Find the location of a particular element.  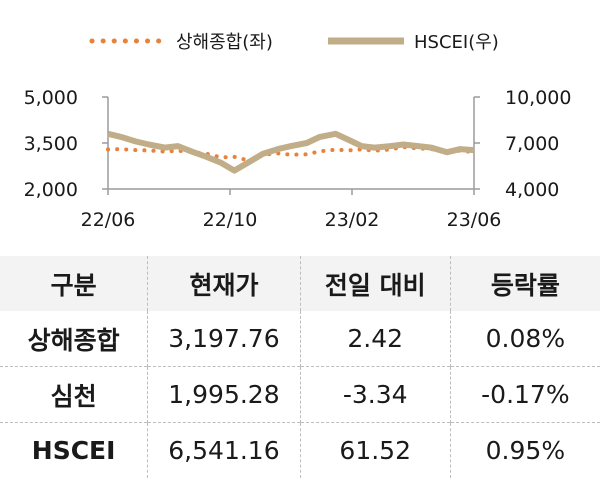

header-change: 전일 대비 is located at coordinates (375, 283).